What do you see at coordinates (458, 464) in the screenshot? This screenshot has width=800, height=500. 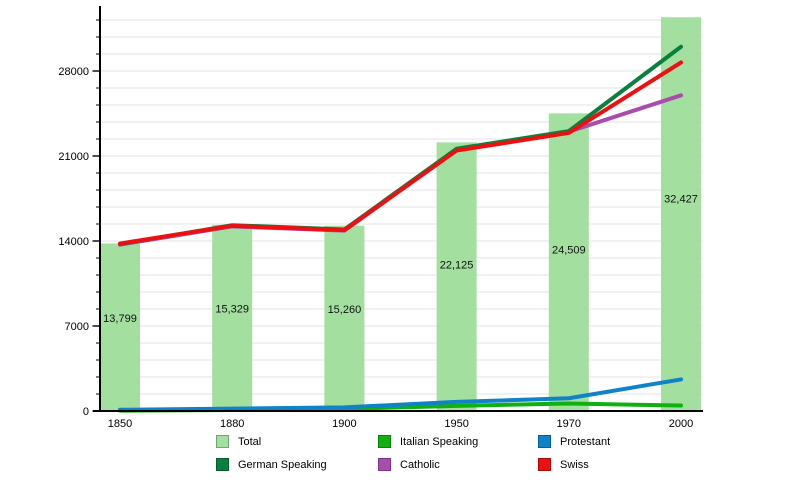 I see `legend-item-catholic: Catholic` at bounding box center [458, 464].